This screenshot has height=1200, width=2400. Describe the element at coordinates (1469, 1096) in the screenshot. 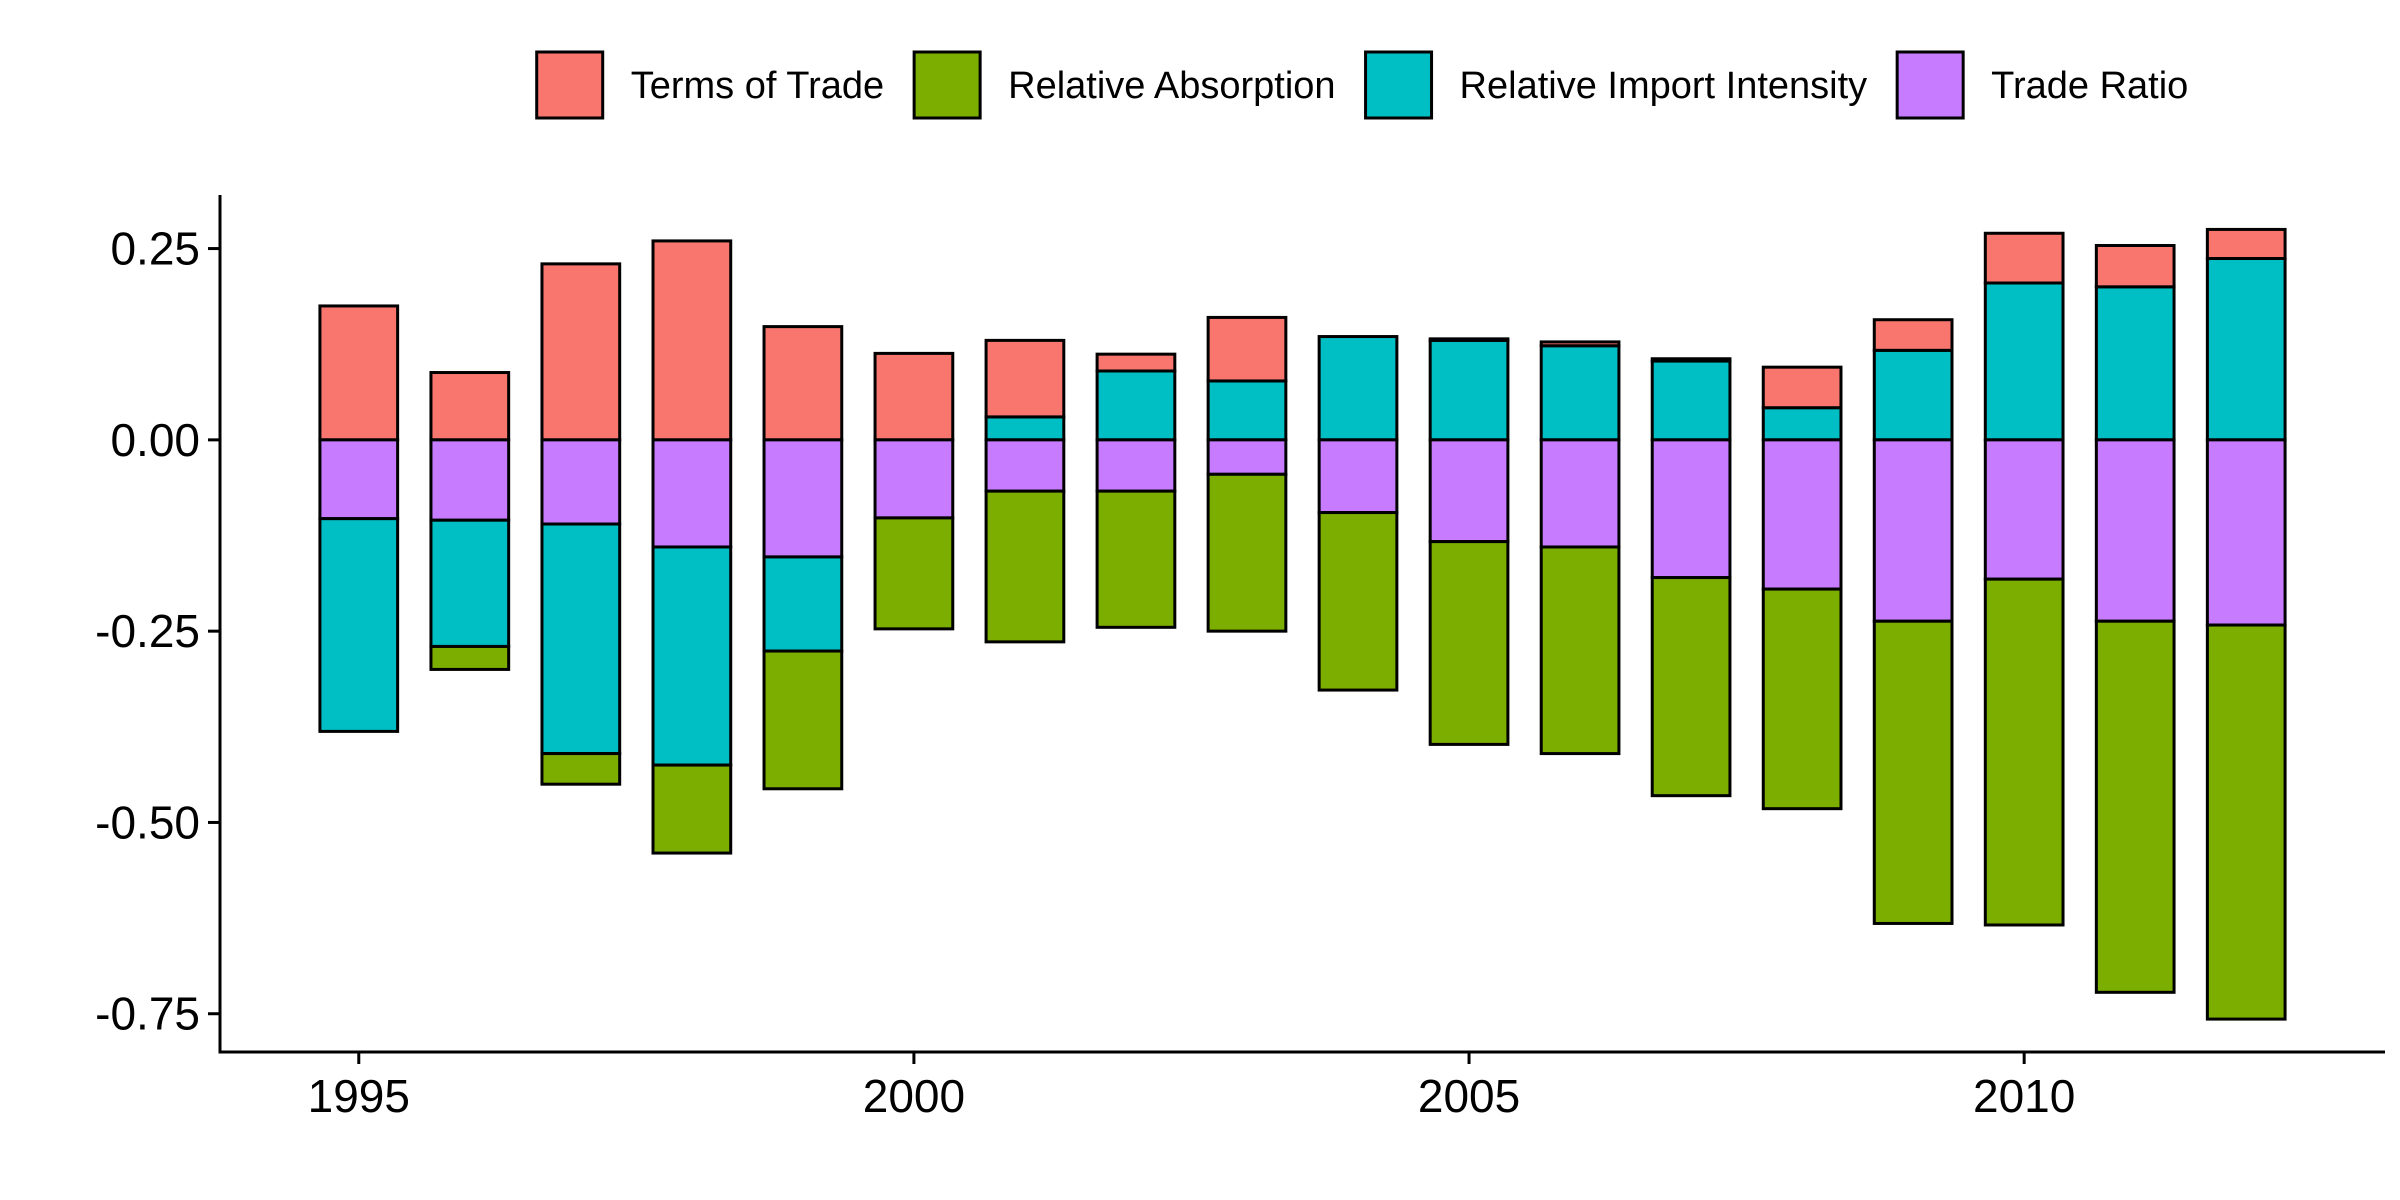

I see `x-tick-label: 2005` at that location.